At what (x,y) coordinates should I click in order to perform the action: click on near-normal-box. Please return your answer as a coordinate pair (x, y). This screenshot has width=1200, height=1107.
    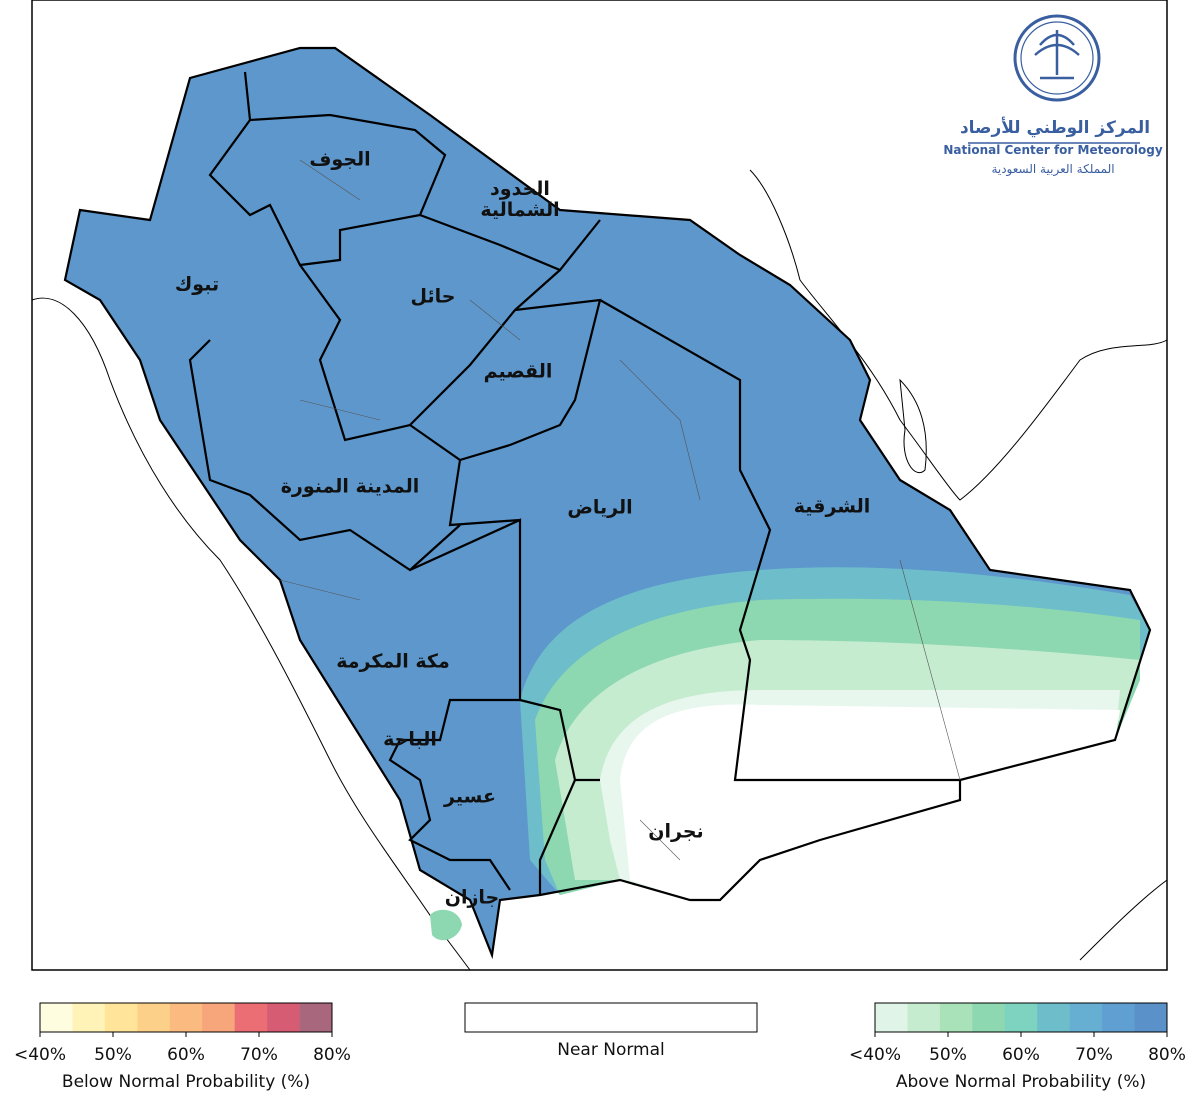
    Looking at the image, I should click on (611, 1017).